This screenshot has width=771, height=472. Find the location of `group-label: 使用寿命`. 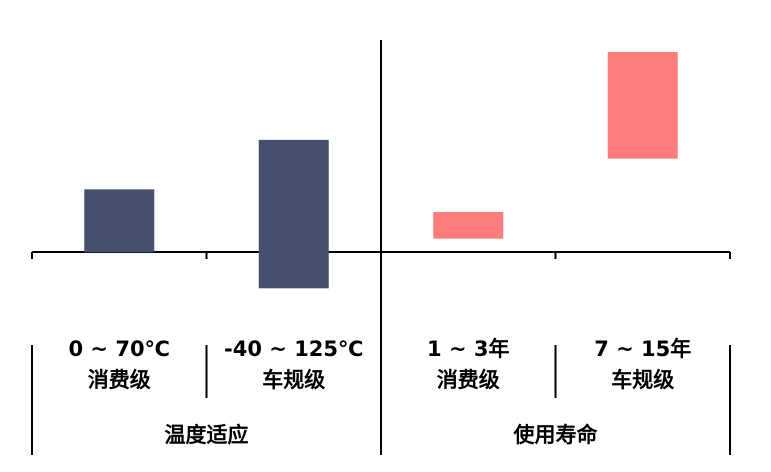

group-label: 使用寿命 is located at coordinates (556, 435).